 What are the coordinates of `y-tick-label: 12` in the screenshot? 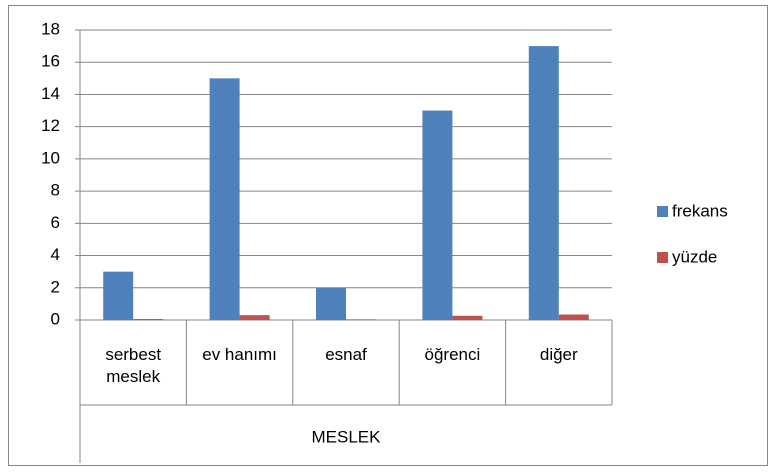 It's located at (50, 125).